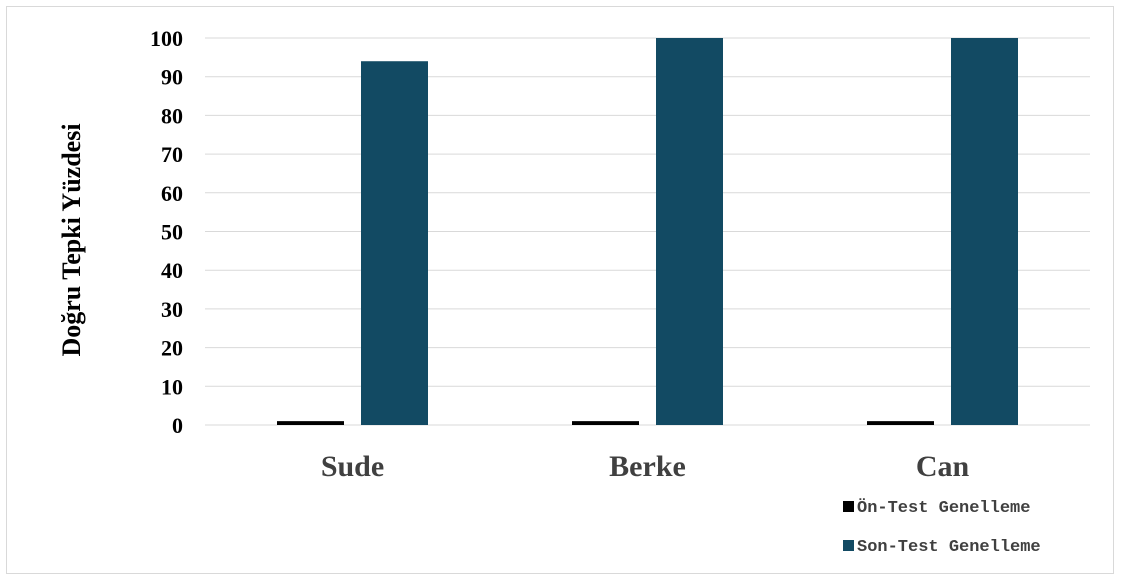 This screenshot has width=1123, height=583. I want to click on y-axis-label: Doğru Tepki Yüzdesi, so click(71, 239).